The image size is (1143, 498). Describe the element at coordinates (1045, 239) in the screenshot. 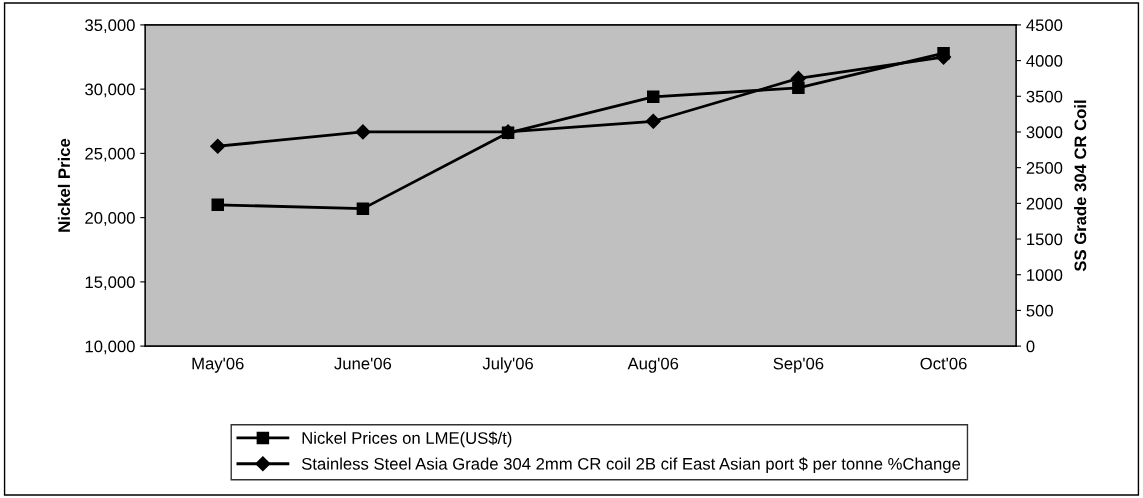

I see `y2-tick-label: 1500` at that location.